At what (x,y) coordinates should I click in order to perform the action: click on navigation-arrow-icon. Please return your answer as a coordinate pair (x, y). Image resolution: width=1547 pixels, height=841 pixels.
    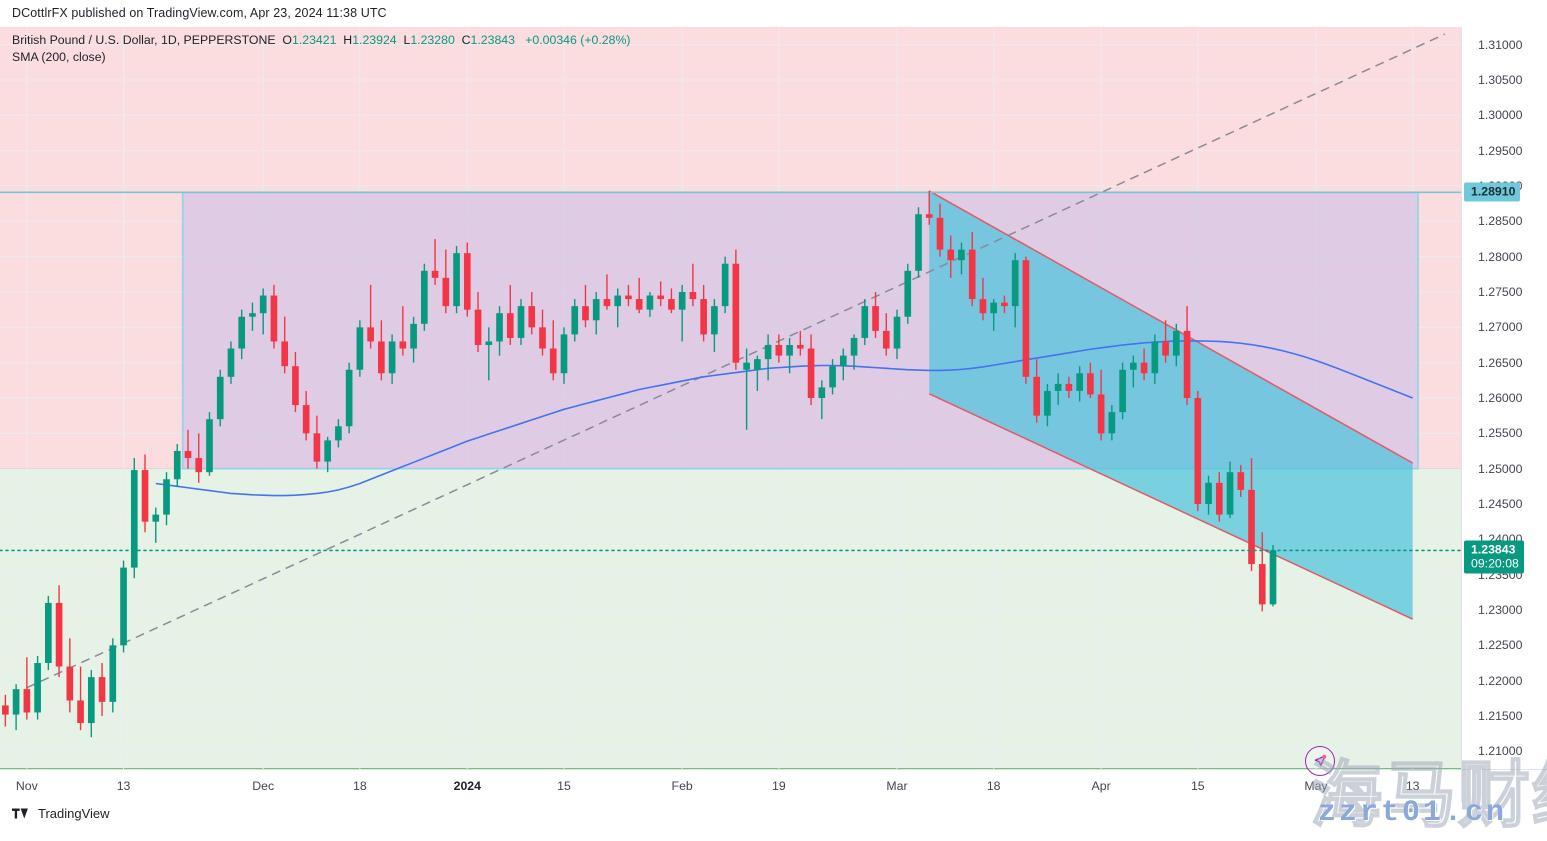
    Looking at the image, I should click on (1320, 760).